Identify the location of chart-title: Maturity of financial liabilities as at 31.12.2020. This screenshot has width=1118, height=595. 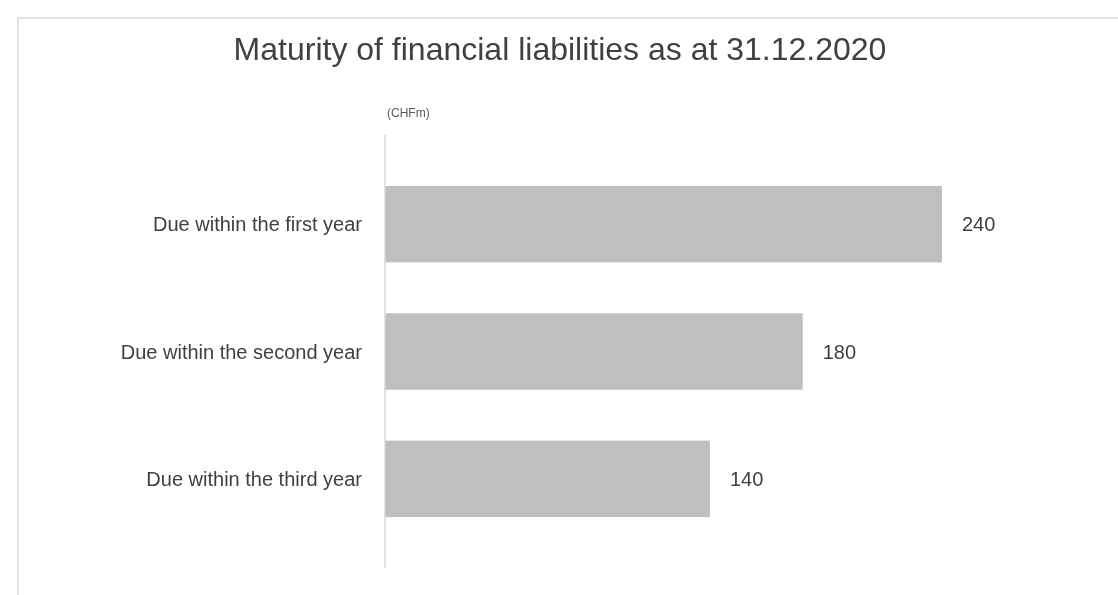
(560, 49).